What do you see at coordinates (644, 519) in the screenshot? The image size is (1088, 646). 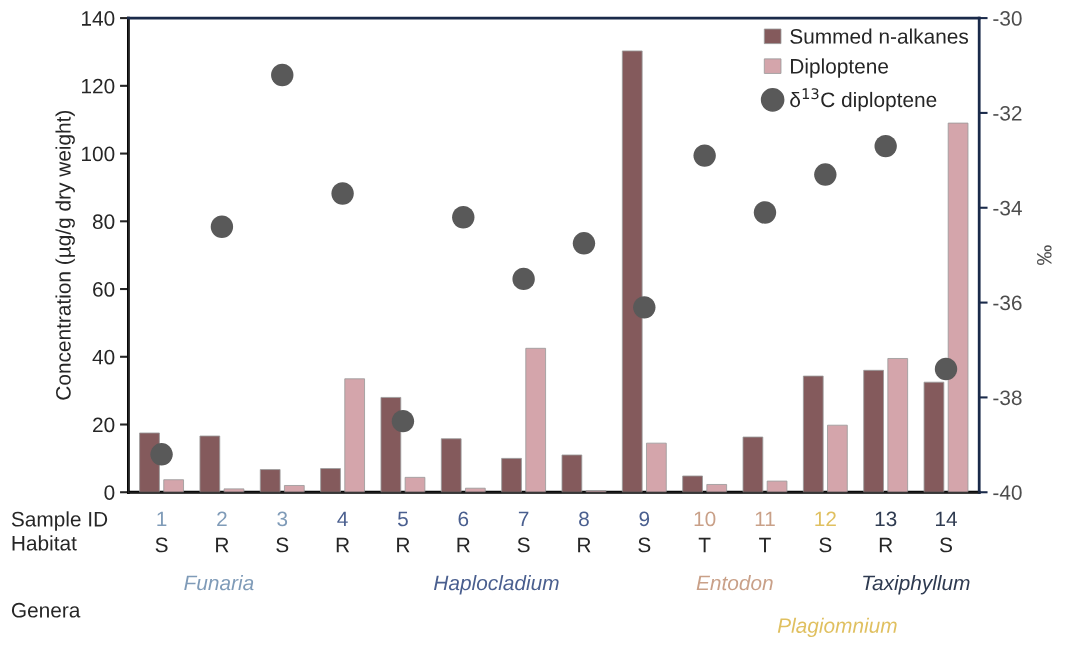 I see `x-tick-label: 9` at bounding box center [644, 519].